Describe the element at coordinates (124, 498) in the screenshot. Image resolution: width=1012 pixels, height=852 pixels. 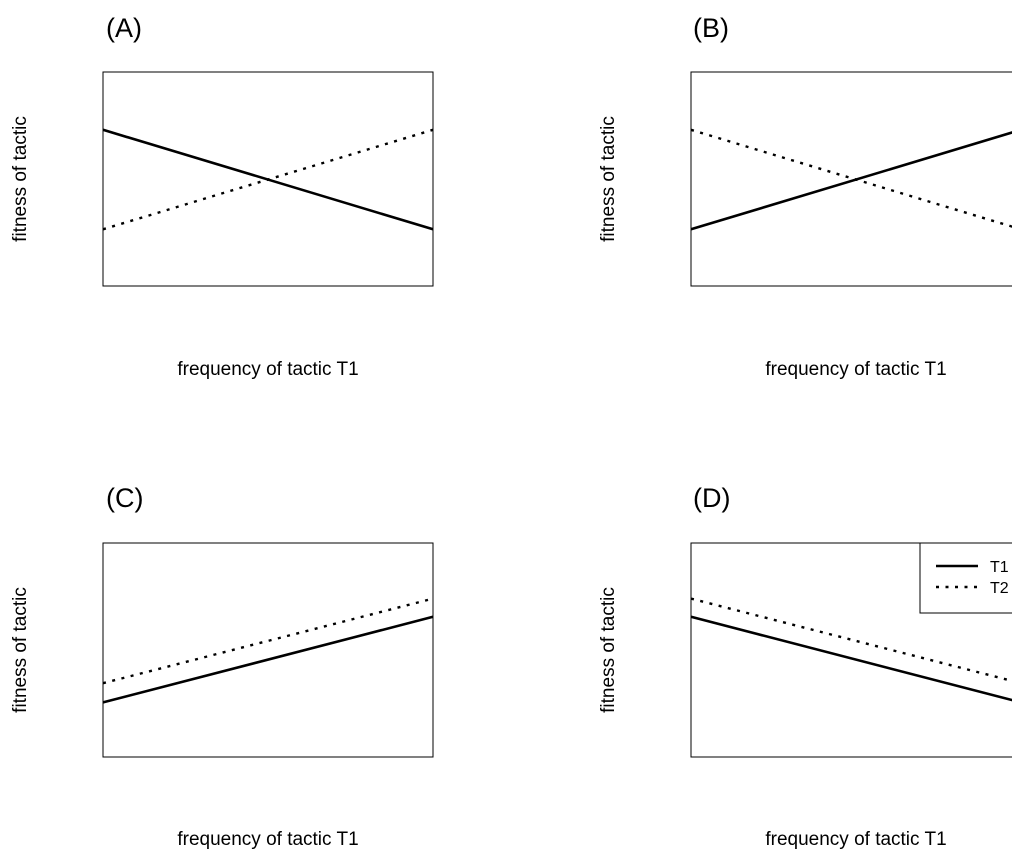
I see `panel-title: (C)` at that location.